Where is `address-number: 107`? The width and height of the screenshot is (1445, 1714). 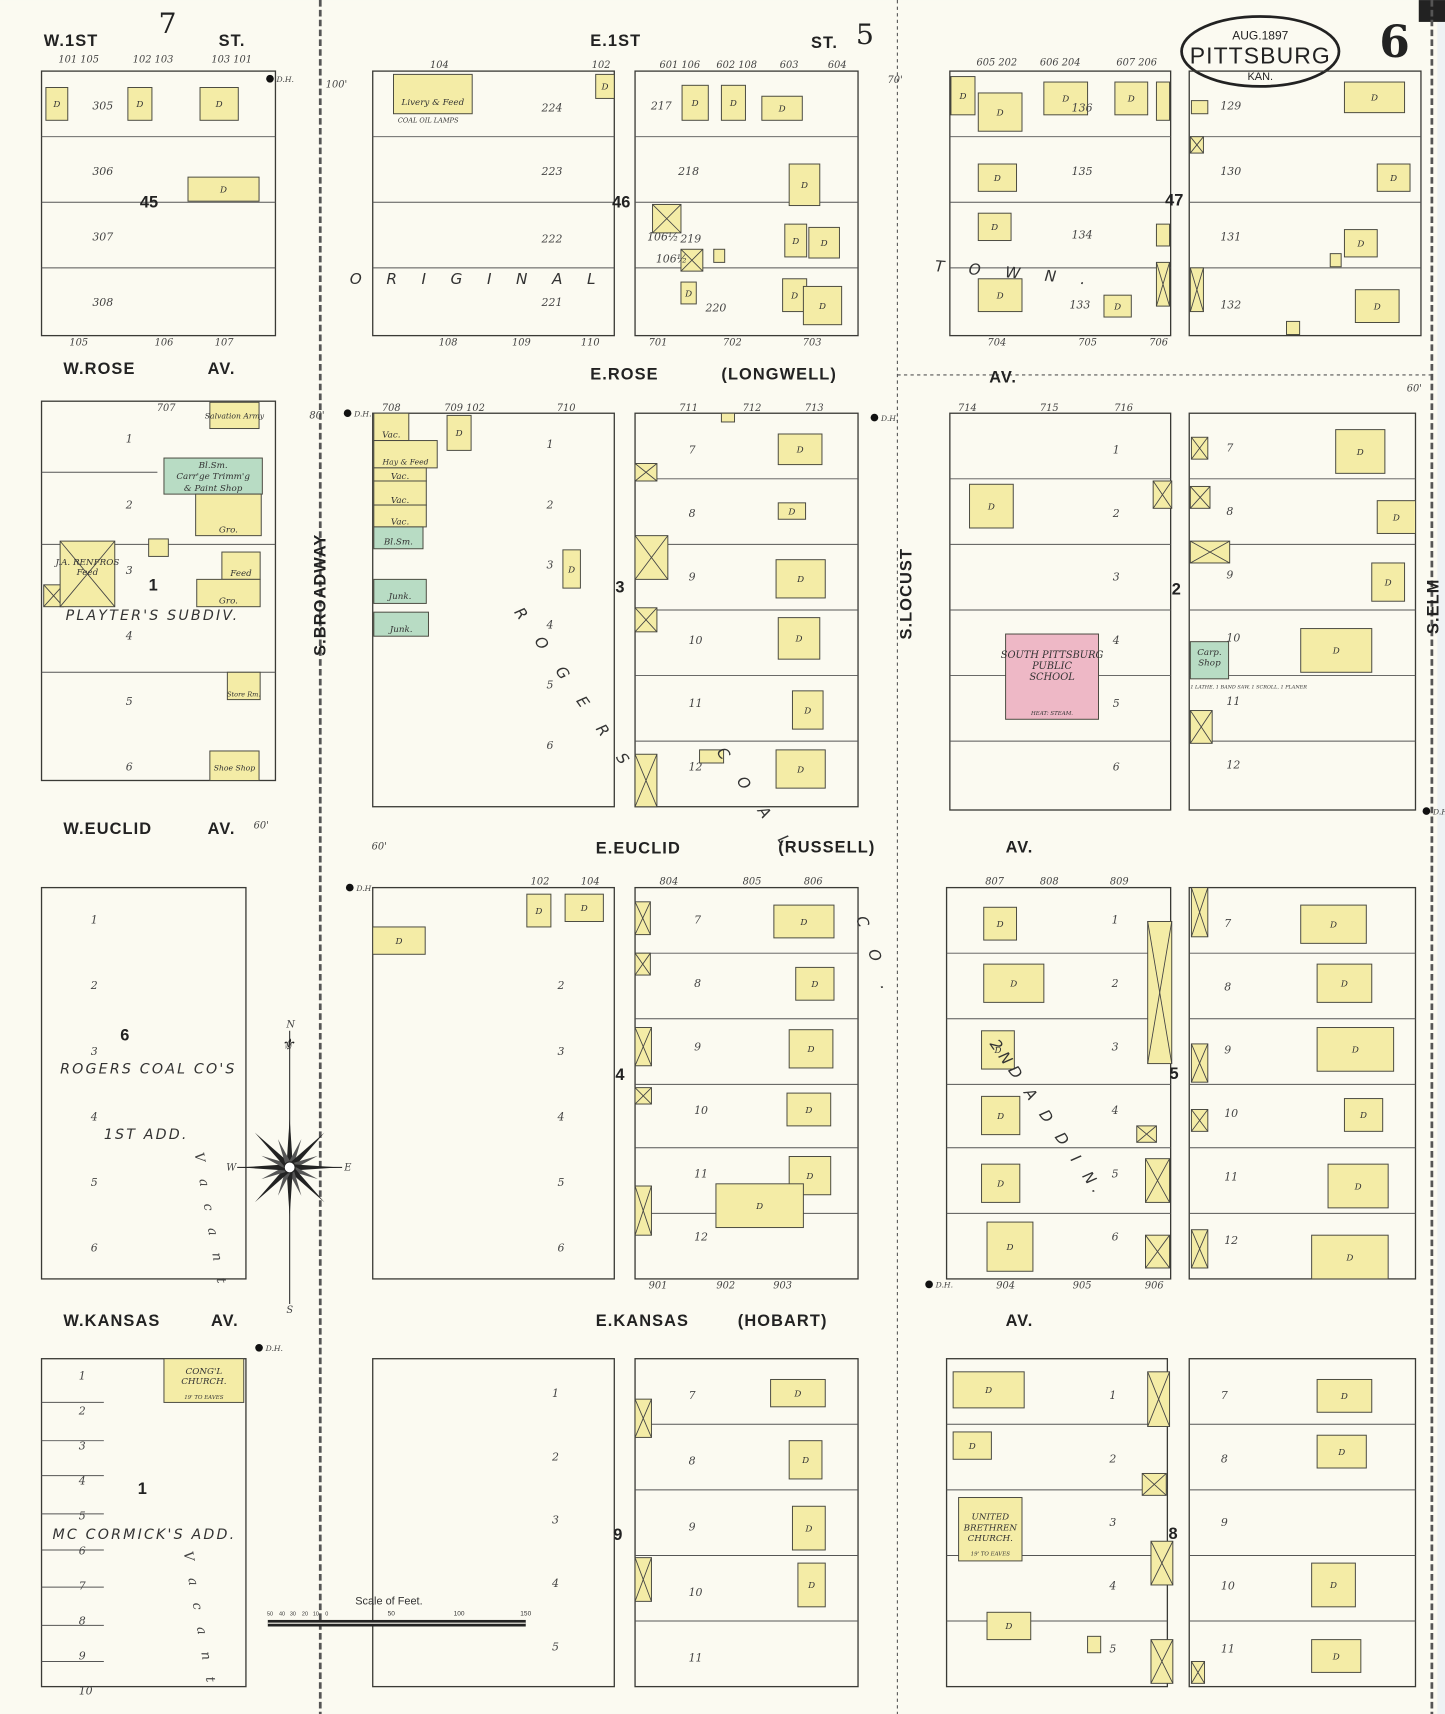 address-number: 107 is located at coordinates (225, 342).